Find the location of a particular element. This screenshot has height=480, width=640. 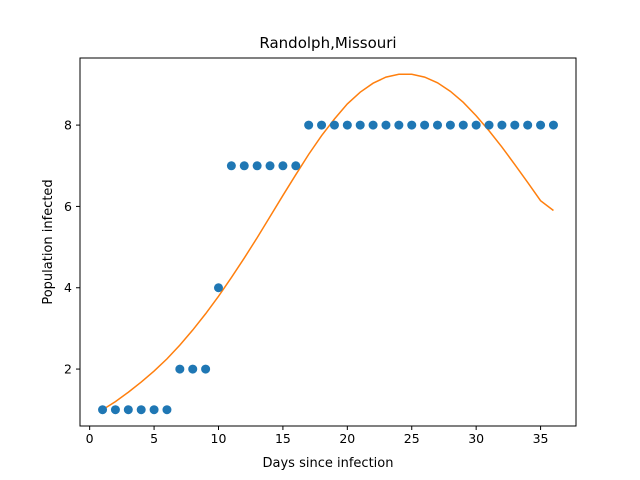

x-tick-label: 25 is located at coordinates (412, 438).